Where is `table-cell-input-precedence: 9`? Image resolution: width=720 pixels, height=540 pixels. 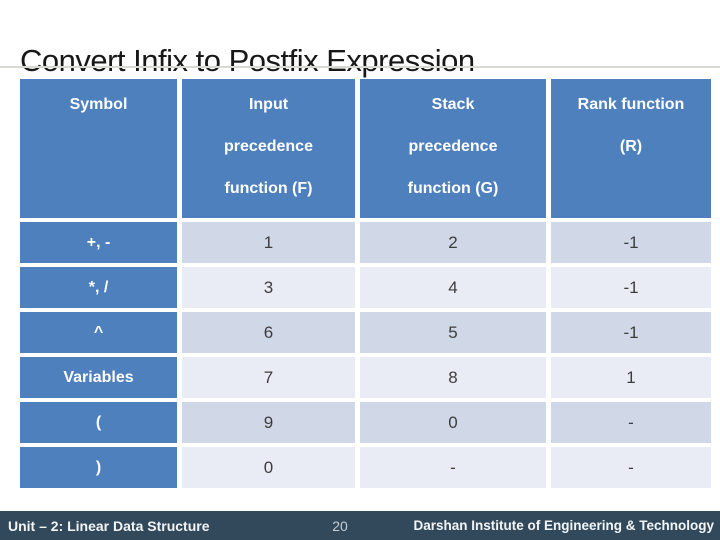 table-cell-input-precedence: 9 is located at coordinates (268, 422).